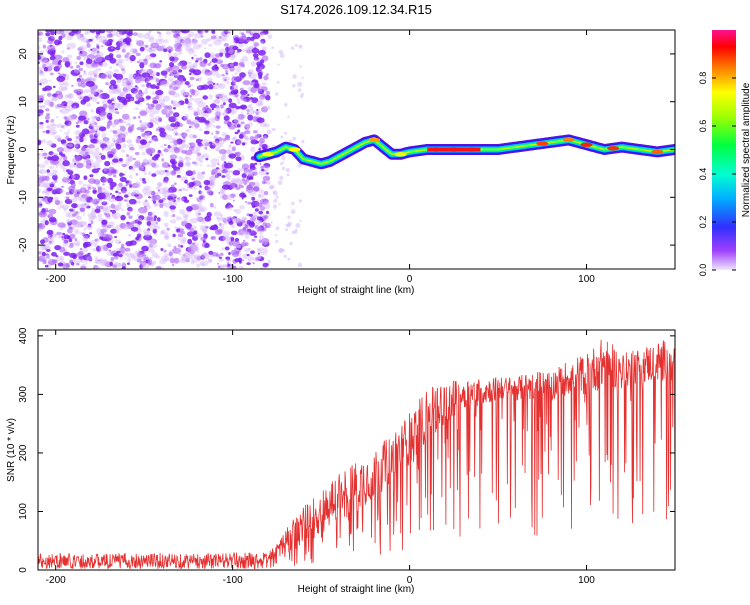  Describe the element at coordinates (454, 149) in the screenshot. I see `ridge-peak` at that location.